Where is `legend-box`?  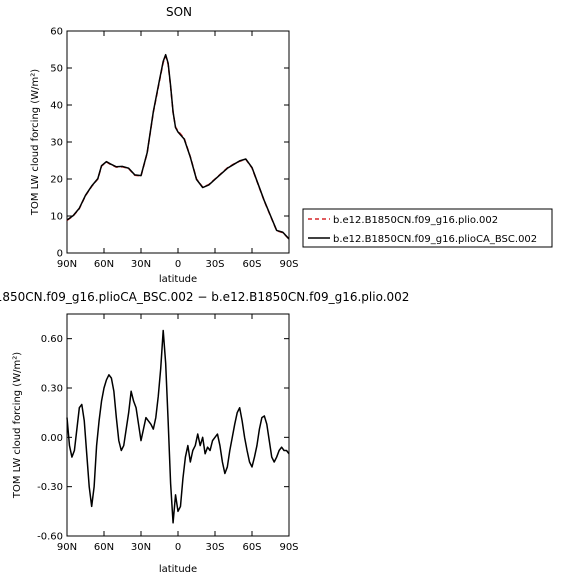 legend-box is located at coordinates (427, 228).